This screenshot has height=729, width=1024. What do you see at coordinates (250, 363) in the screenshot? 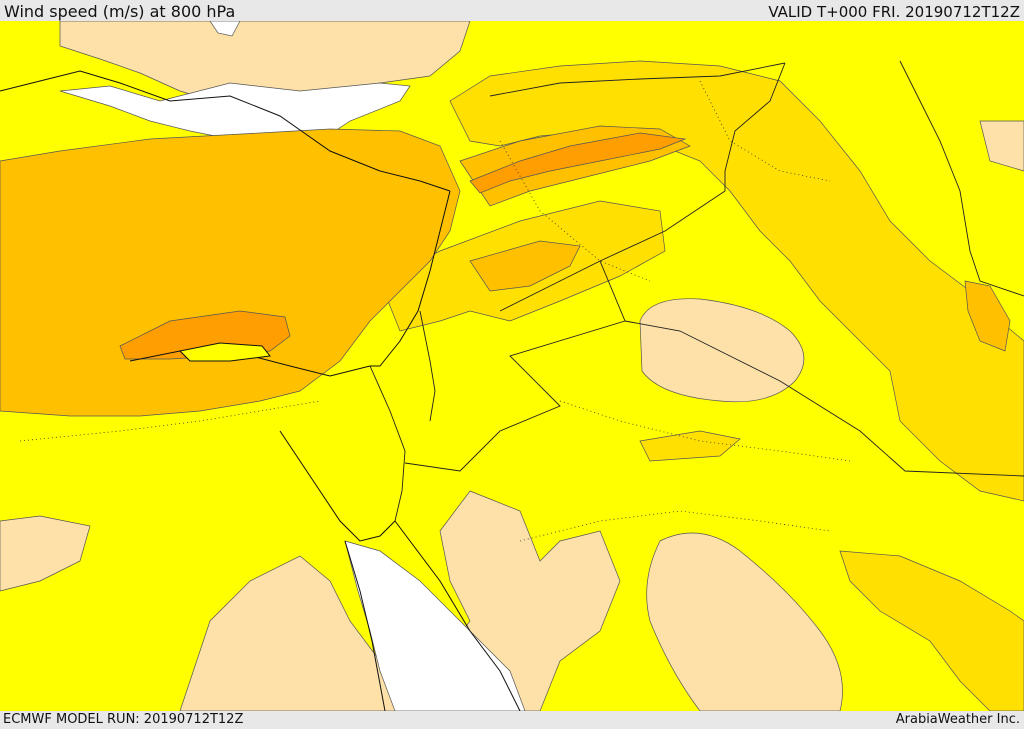
I see `coast-egypt-north` at bounding box center [250, 363].